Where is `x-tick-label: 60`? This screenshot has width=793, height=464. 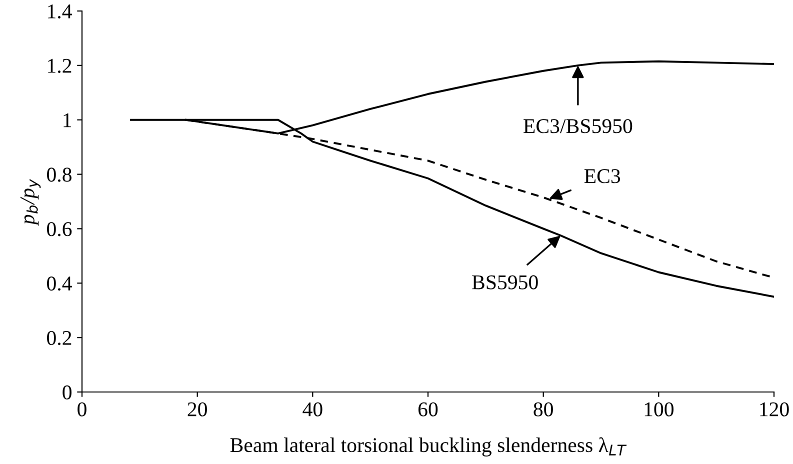
x-tick-label: 60 is located at coordinates (428, 409).